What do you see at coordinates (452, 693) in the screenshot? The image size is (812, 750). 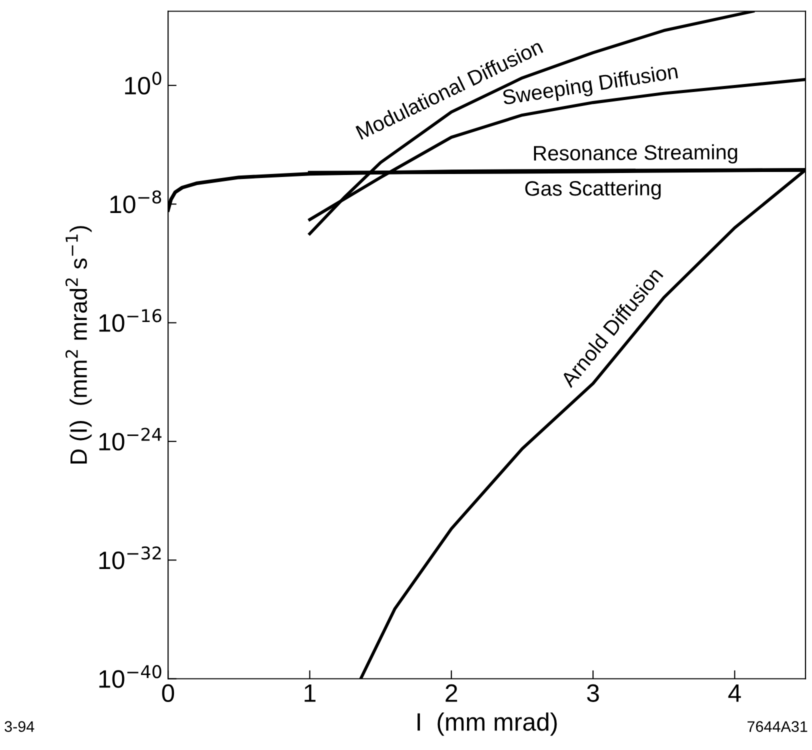 I see `x-tick-label: 2` at bounding box center [452, 693].